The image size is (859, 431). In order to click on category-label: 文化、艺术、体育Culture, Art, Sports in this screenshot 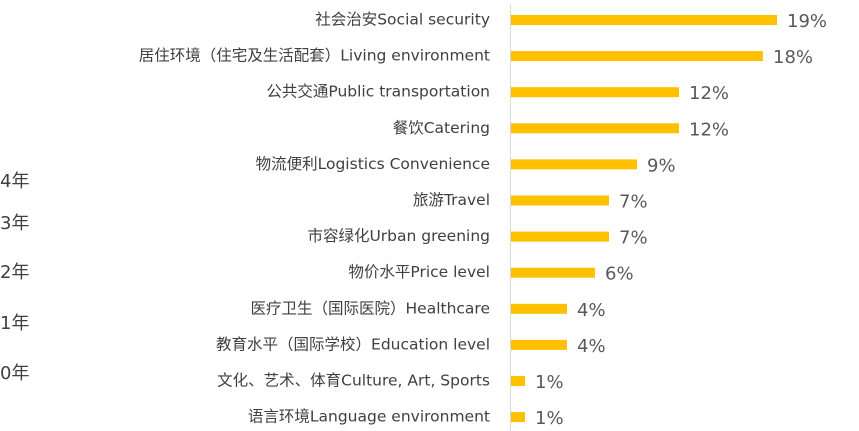, I will do `click(353, 381)`.